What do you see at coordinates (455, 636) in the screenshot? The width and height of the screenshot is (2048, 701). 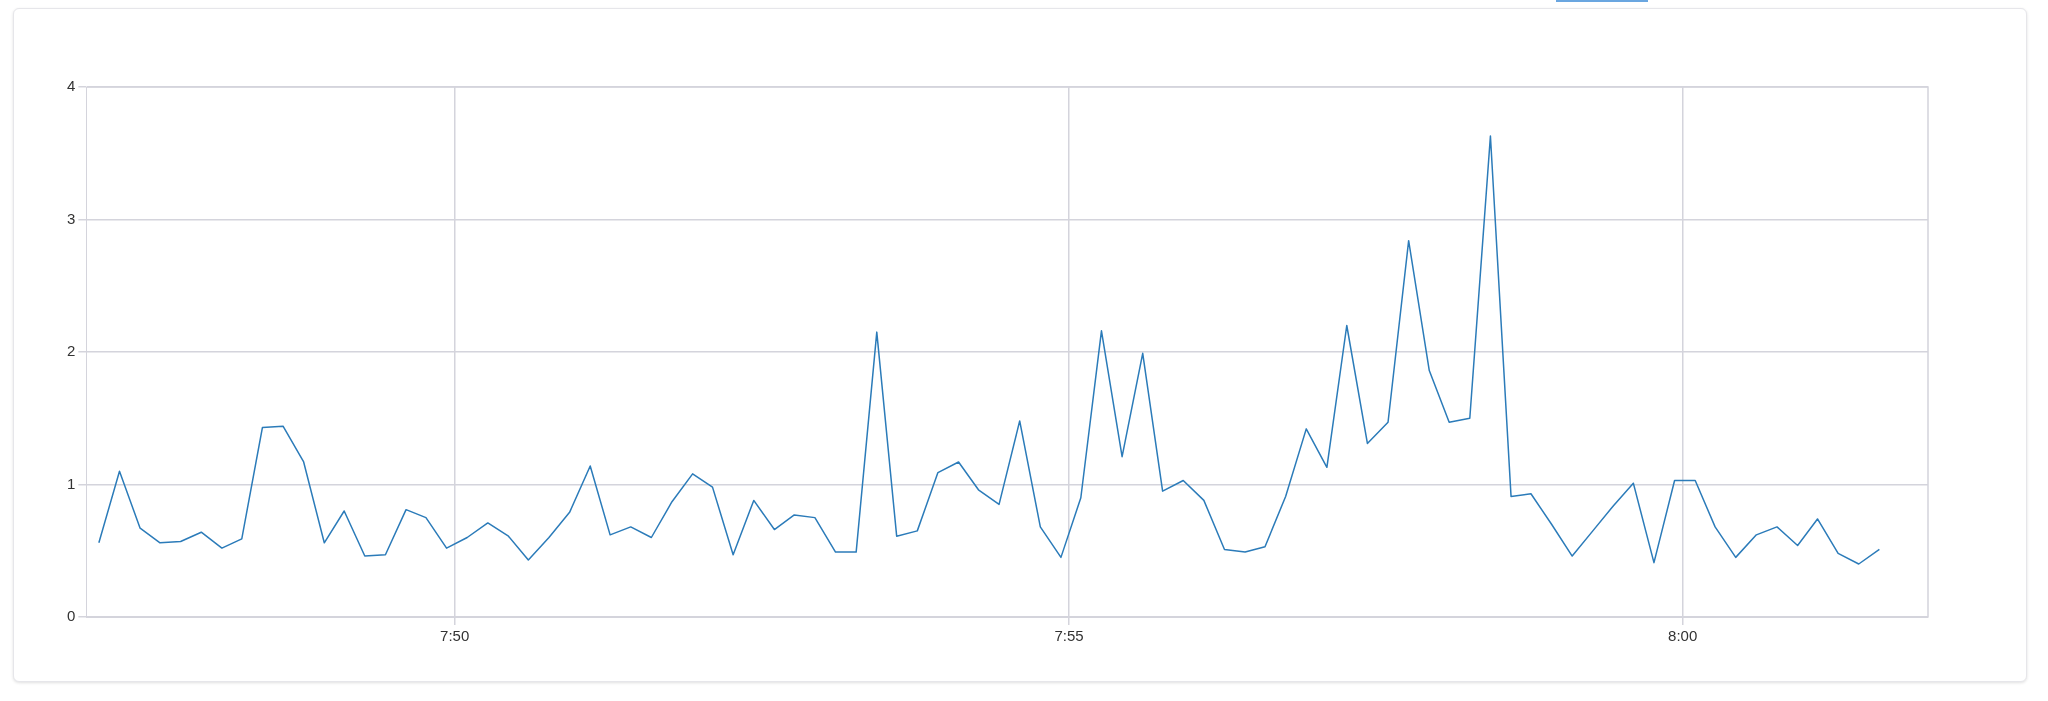 I see `x-tick-label: 7:50` at bounding box center [455, 636].